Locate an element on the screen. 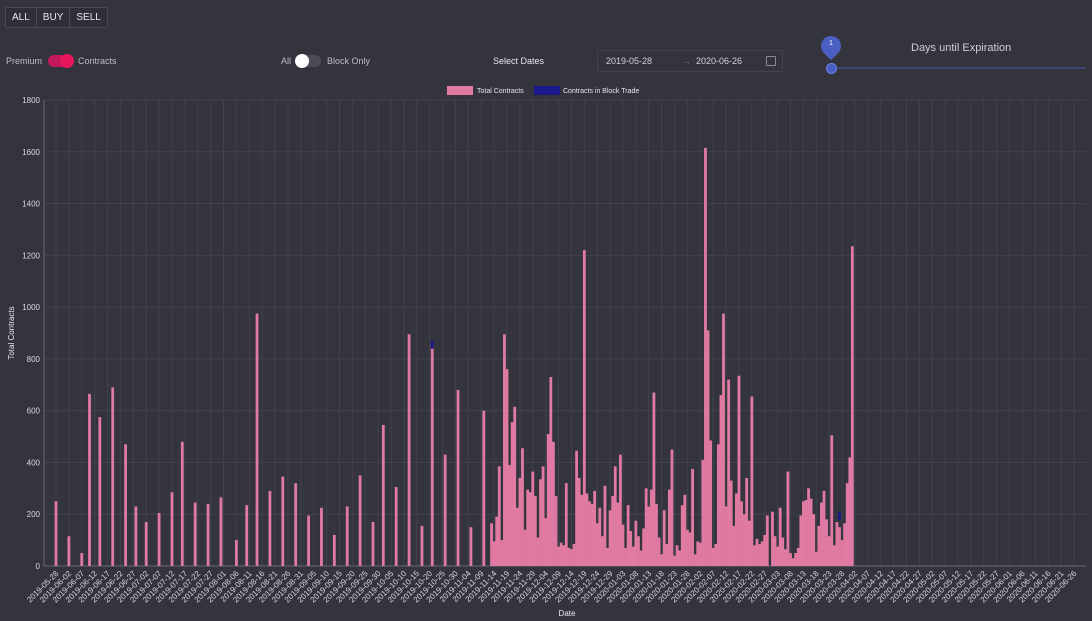  y-tick-label: 800 is located at coordinates (34, 359).